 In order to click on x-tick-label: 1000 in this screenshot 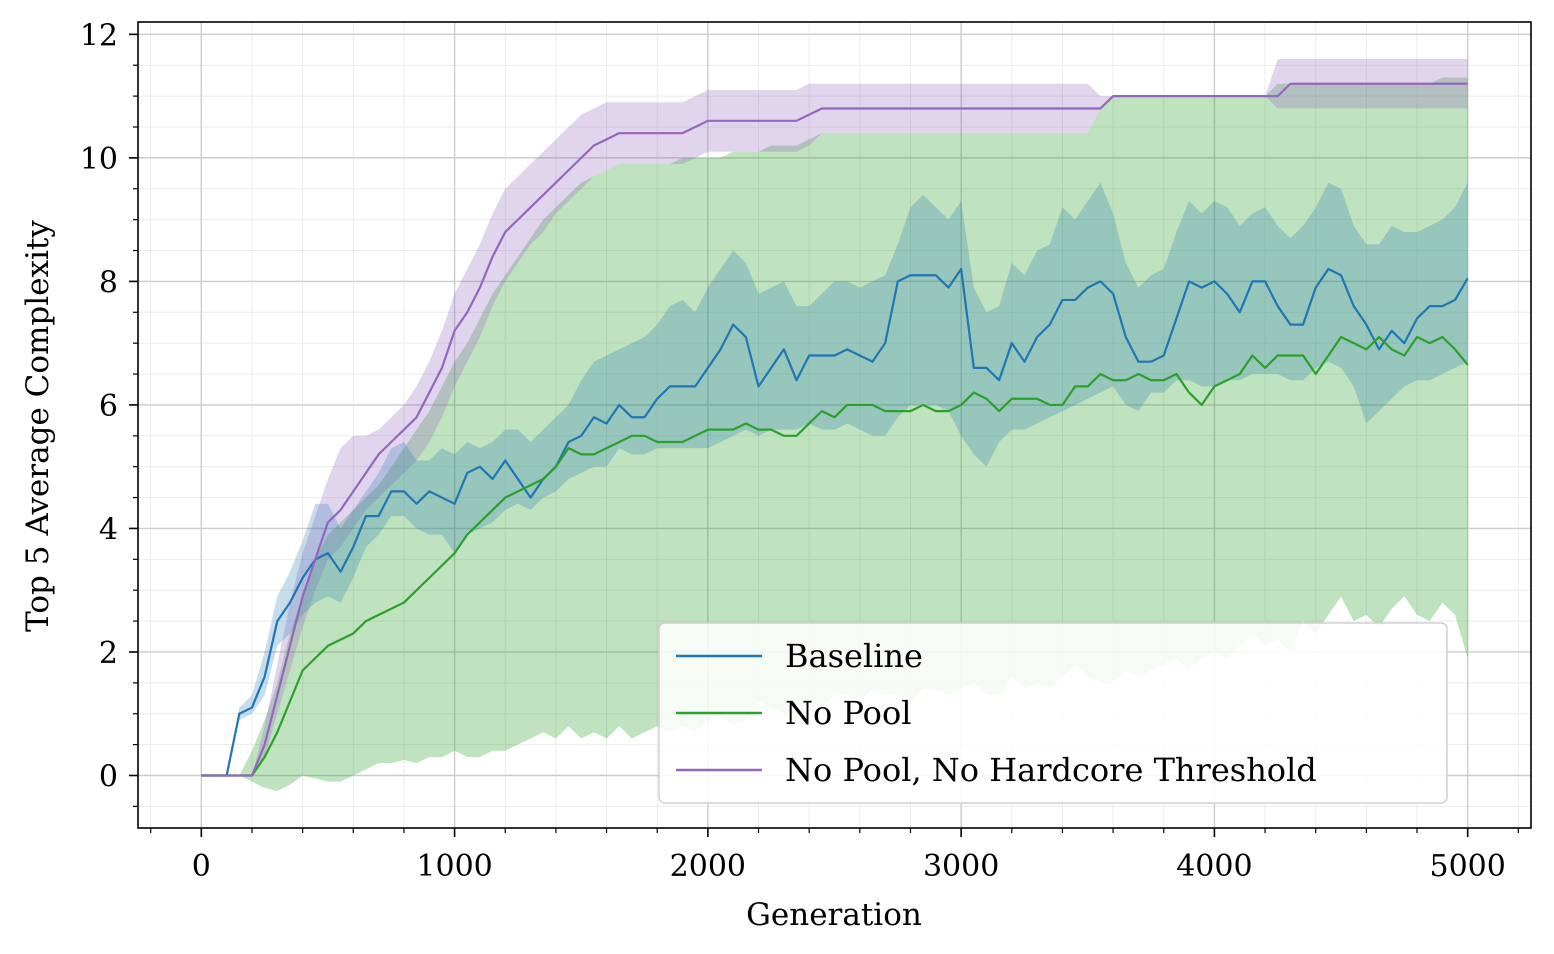, I will do `click(454, 866)`.